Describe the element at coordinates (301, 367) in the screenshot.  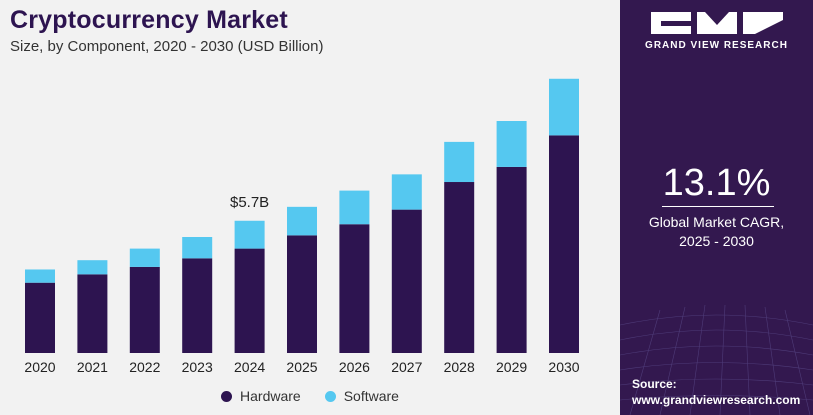
I see `x-tick-2025: 2025` at that location.